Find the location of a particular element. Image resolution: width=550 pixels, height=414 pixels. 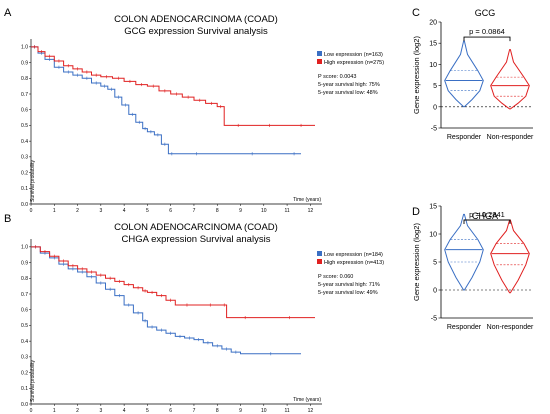

p-score: P score: 0.0043 is located at coordinates (337, 77).